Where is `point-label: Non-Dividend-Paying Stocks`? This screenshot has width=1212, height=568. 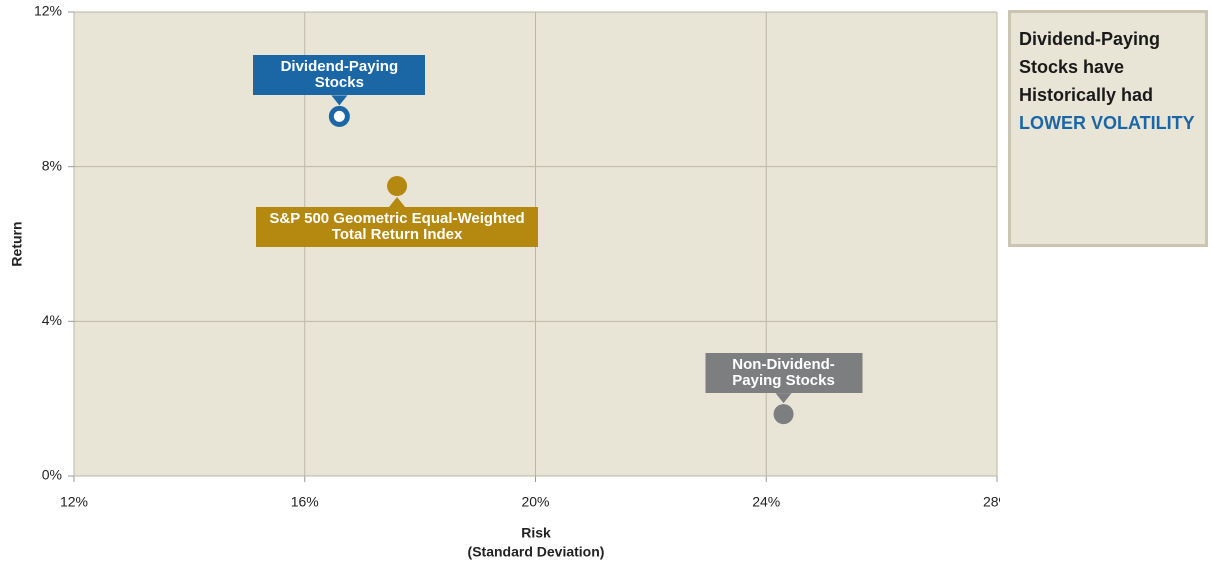 point-label: Non-Dividend-Paying Stocks is located at coordinates (784, 373).